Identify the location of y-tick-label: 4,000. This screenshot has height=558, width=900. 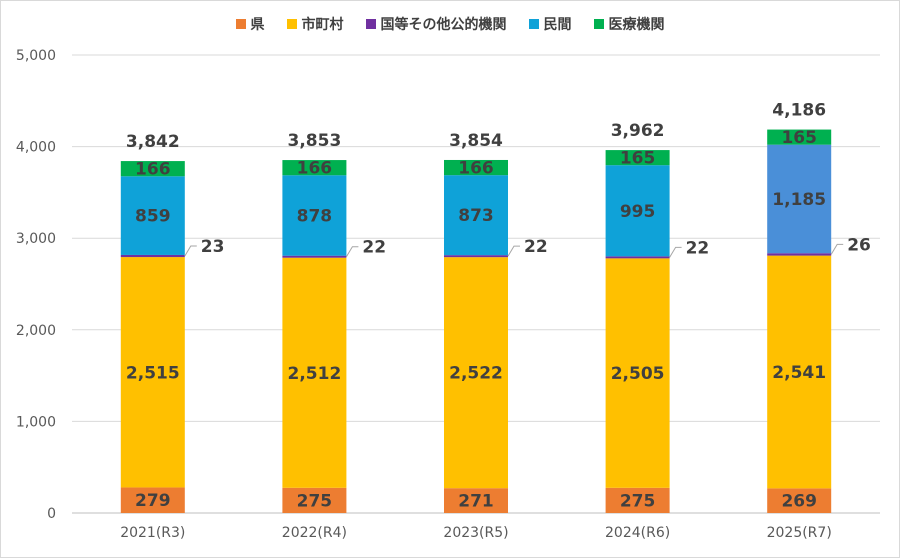
(36, 148).